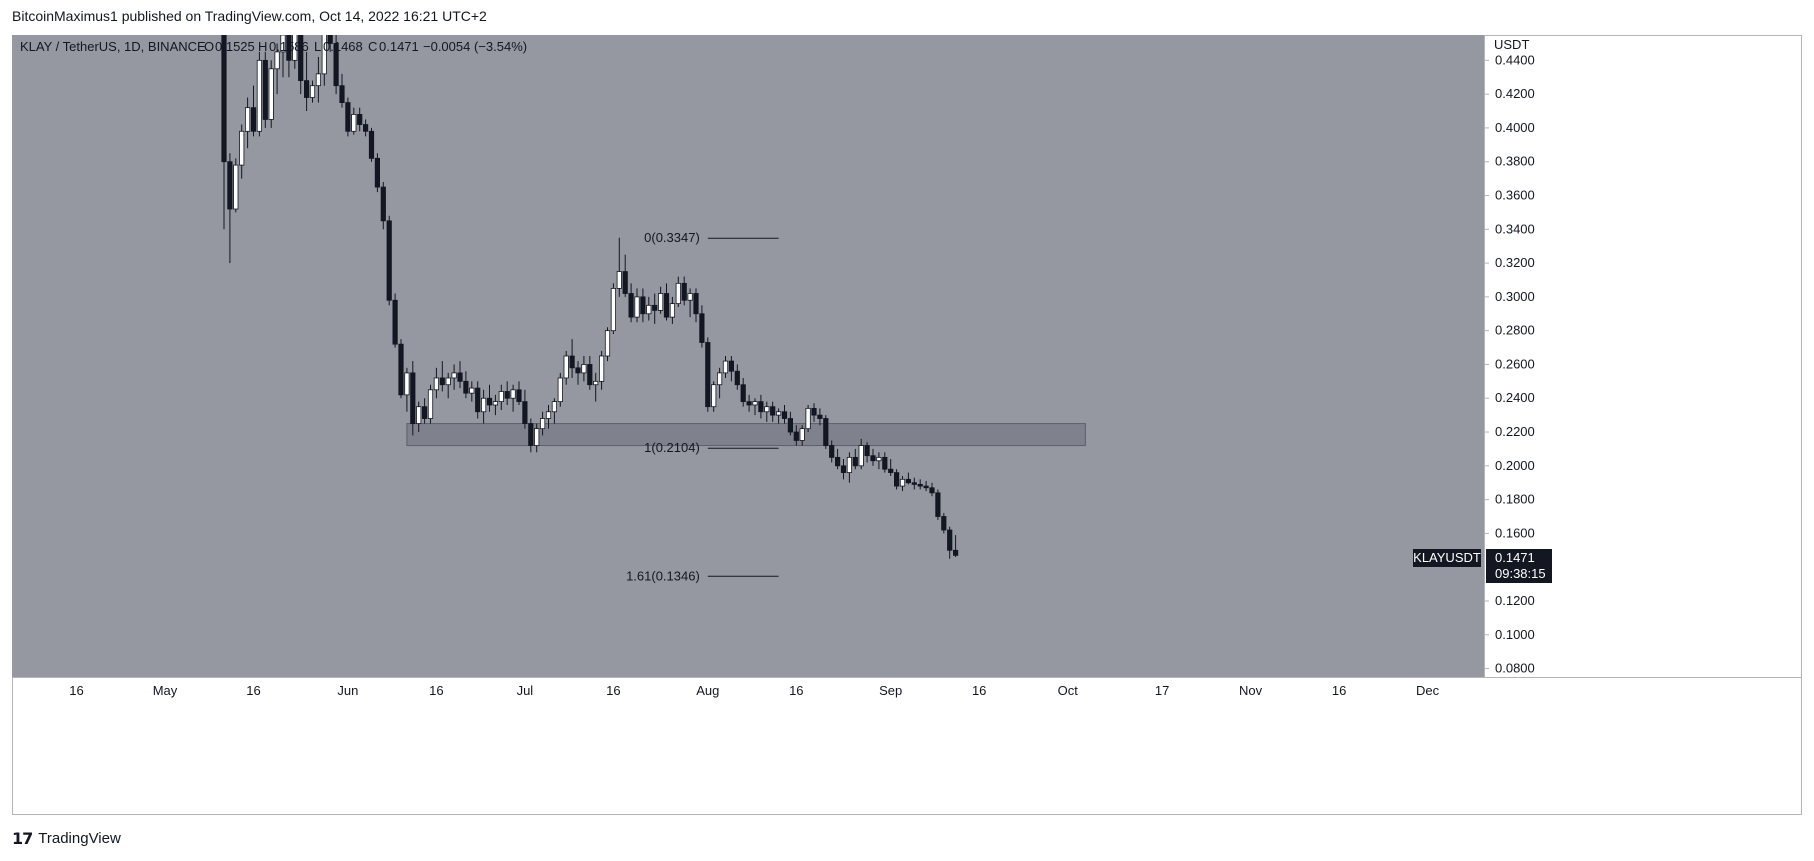 This screenshot has width=1814, height=861. I want to click on support-zone, so click(746, 435).